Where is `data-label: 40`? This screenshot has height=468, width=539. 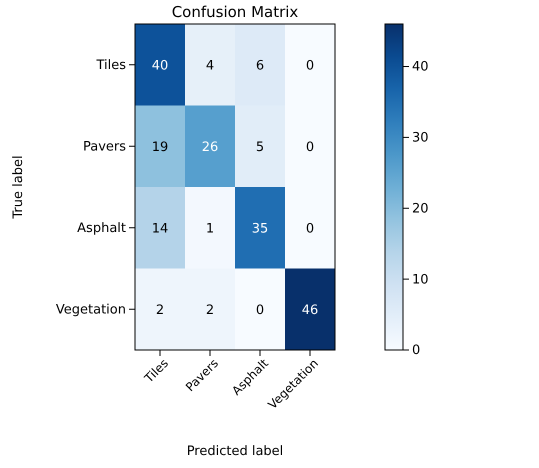 data-label: 40 is located at coordinates (160, 66).